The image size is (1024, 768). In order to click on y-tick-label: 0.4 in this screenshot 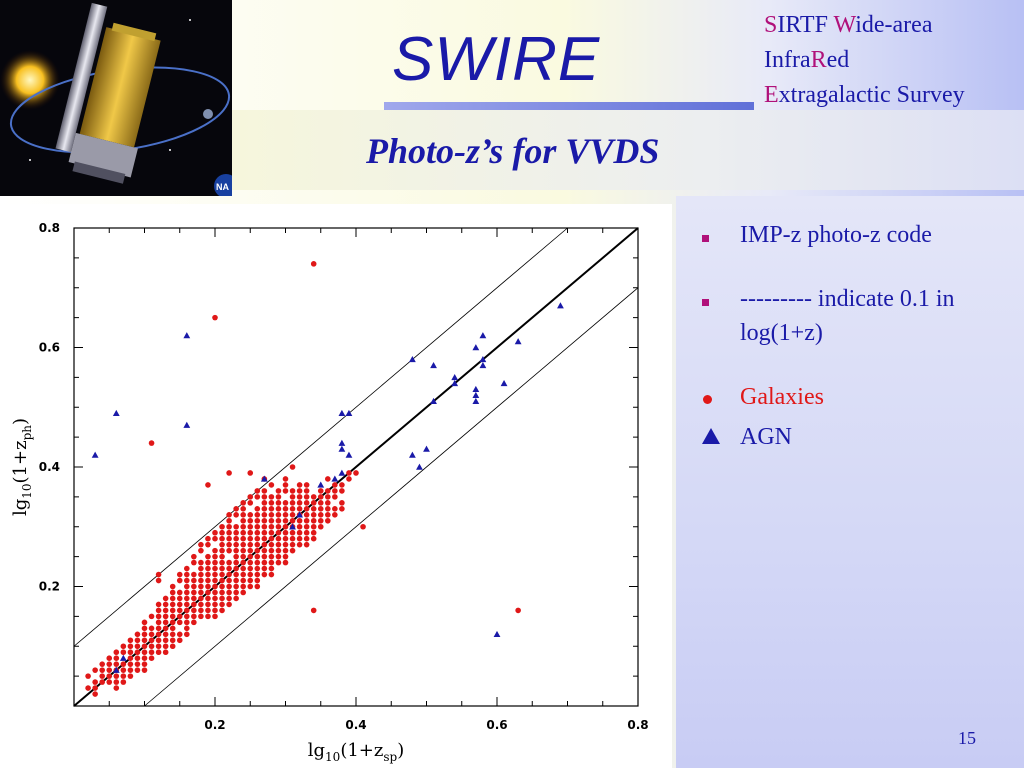, I will do `click(49, 467)`.